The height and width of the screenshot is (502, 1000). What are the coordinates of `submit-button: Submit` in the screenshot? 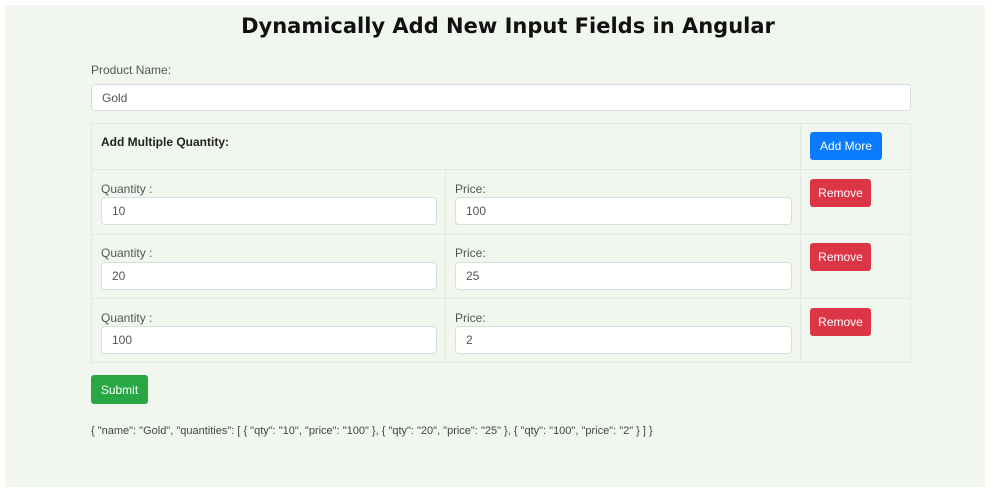 It's located at (119, 389).